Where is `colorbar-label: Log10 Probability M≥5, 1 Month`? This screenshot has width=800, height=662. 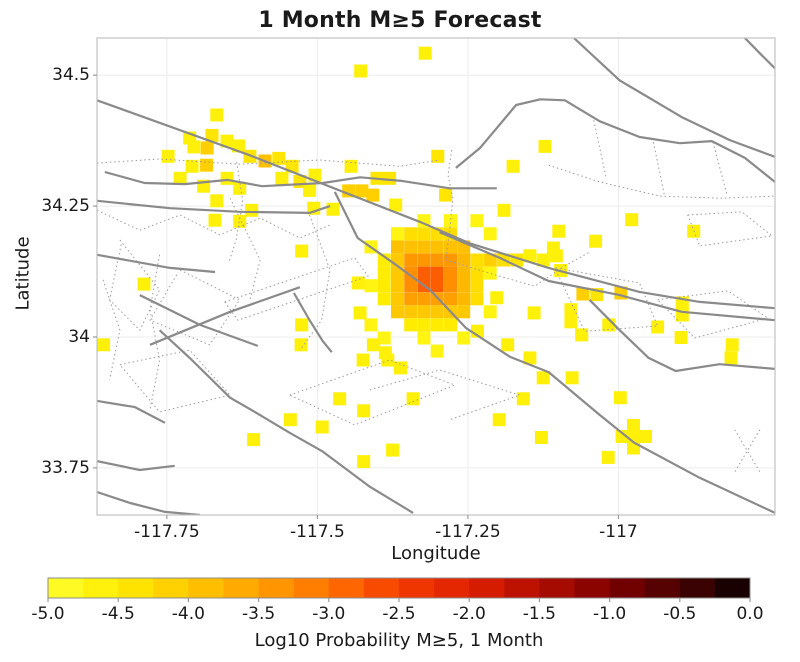
colorbar-label: Log10 Probability M≥5, 1 Month is located at coordinates (399, 640).